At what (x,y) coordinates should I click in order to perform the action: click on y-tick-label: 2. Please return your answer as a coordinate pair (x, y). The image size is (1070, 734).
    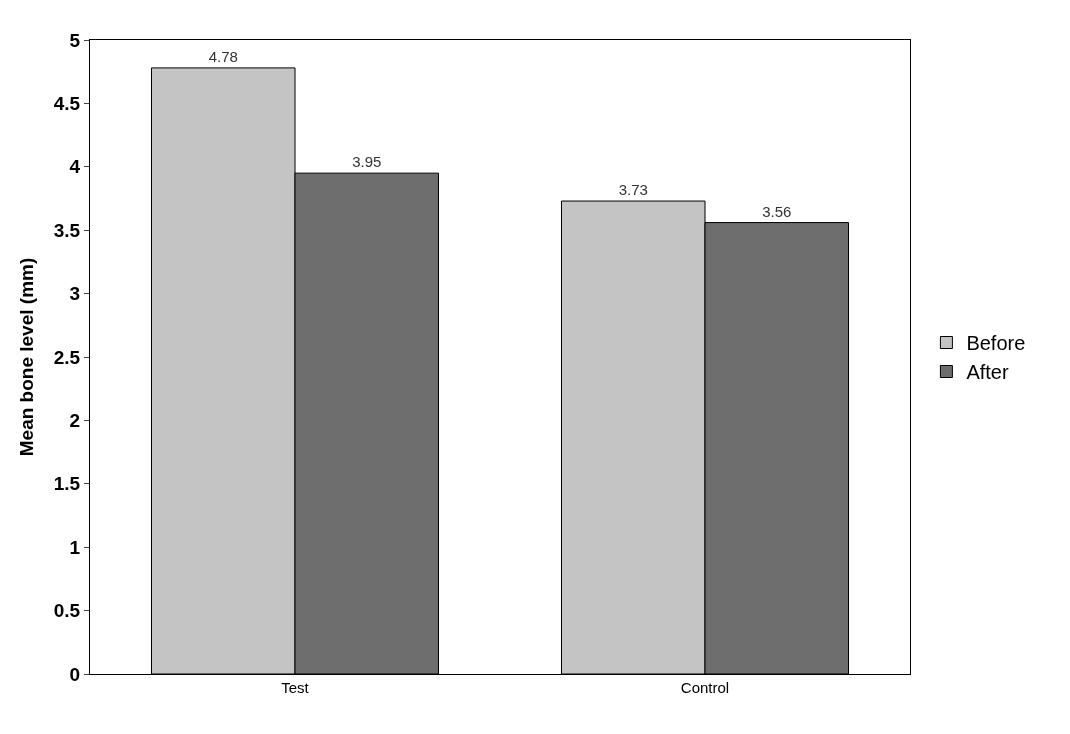
    Looking at the image, I should click on (75, 421).